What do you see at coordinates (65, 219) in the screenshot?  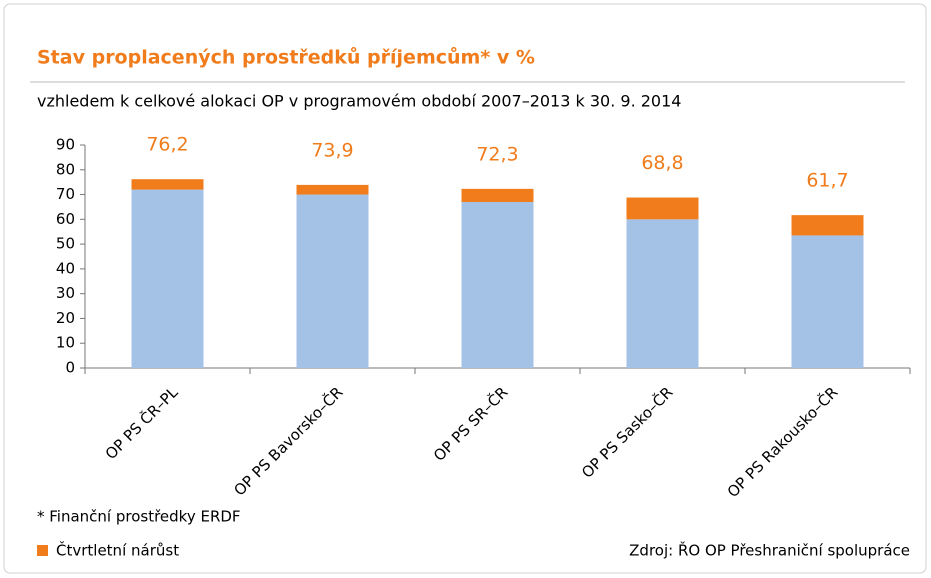 I see `y-tick-label: 60` at bounding box center [65, 219].